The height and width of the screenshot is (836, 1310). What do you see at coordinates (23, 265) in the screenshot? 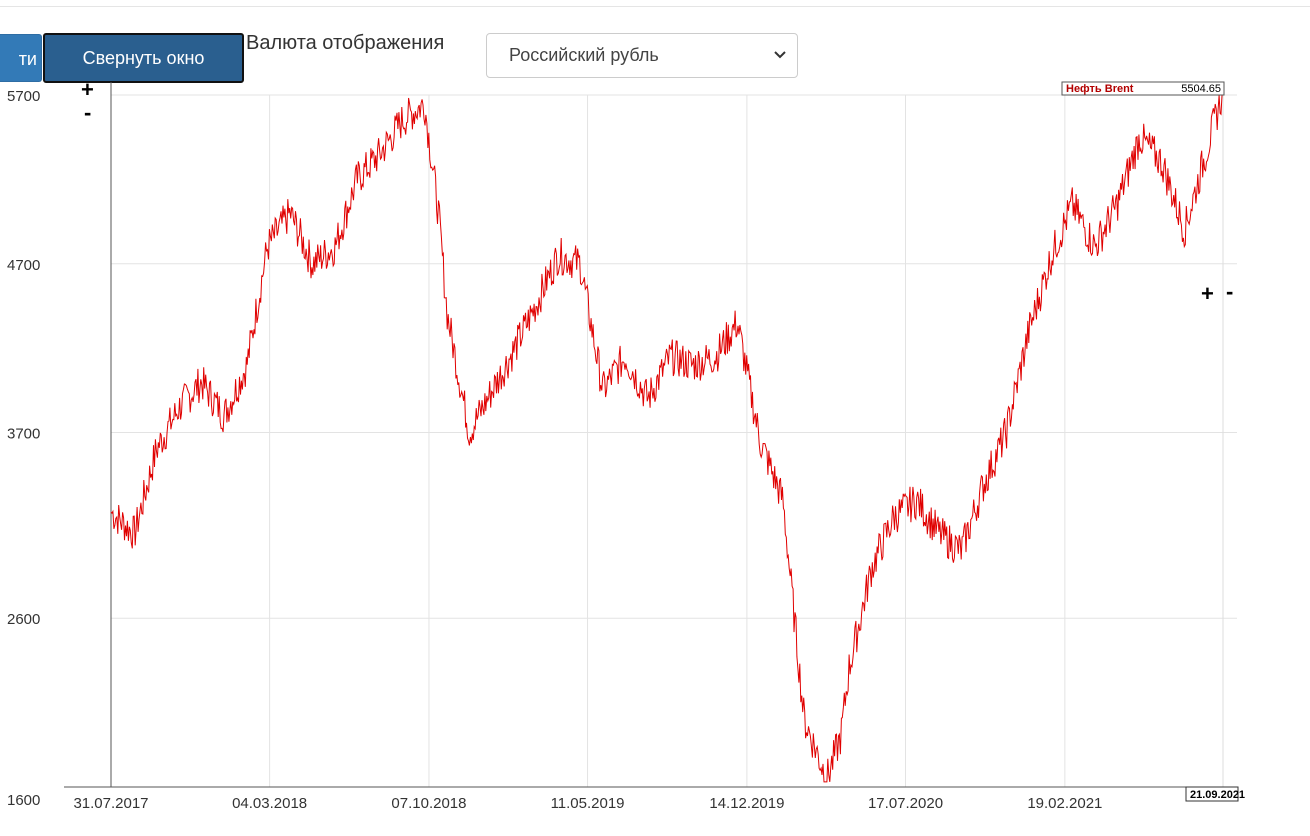
I see `y-tick-label: 4700` at bounding box center [23, 265].